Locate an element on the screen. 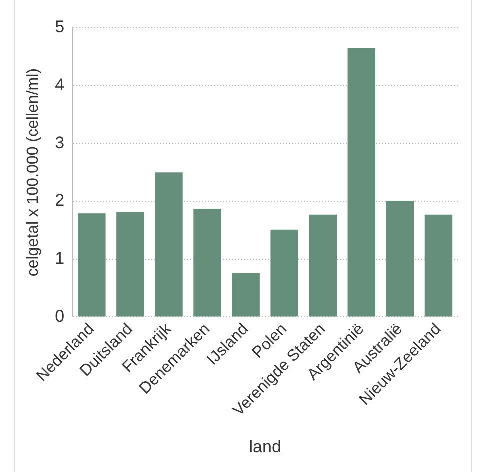 The height and width of the screenshot is (472, 480). x-axis-title: land is located at coordinates (265, 446).